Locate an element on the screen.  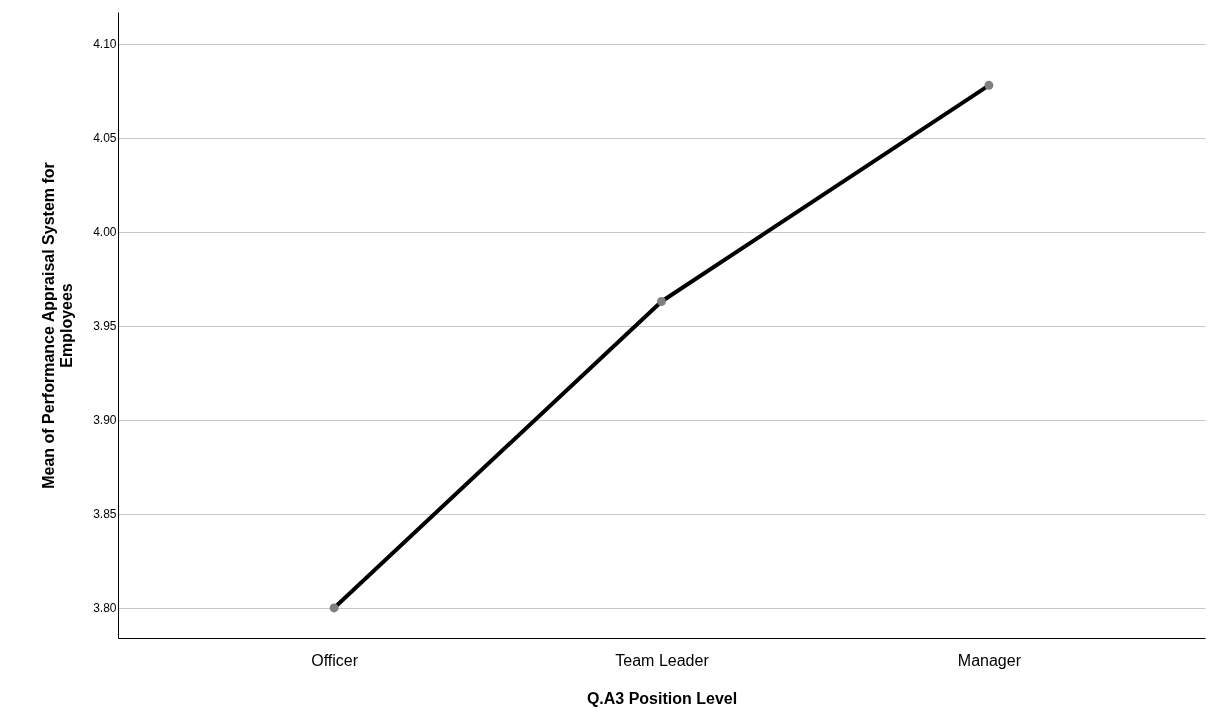
y-tick-label: 3.85 is located at coordinates (105, 514).